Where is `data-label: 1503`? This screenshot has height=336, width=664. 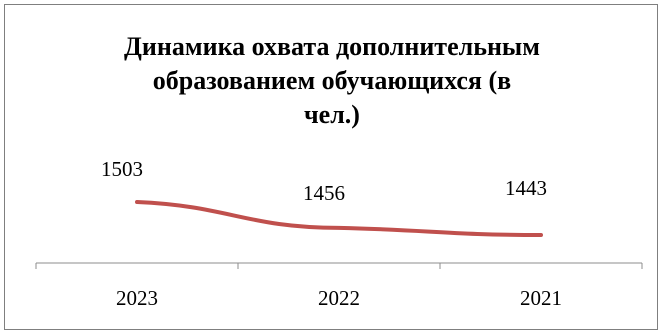
data-label: 1503 is located at coordinates (122, 169).